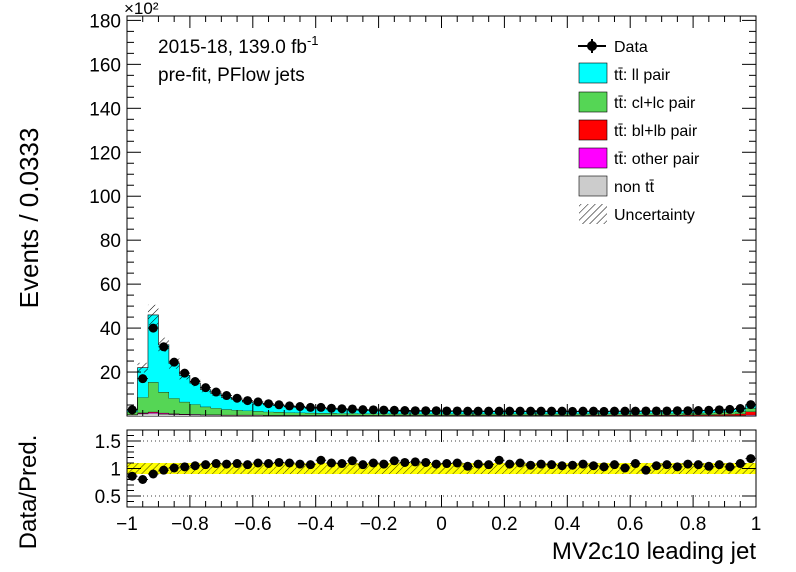  Describe the element at coordinates (29, 218) in the screenshot. I see `y-axis-title: Events / 0.0333` at that location.